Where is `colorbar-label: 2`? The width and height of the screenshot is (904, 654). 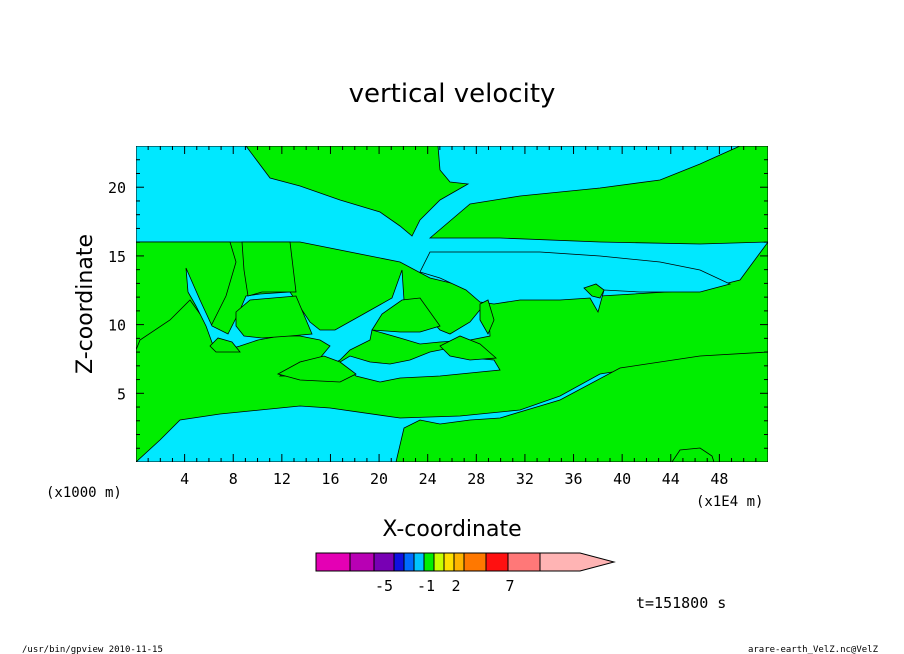
colorbar-label: 2 is located at coordinates (455, 586).